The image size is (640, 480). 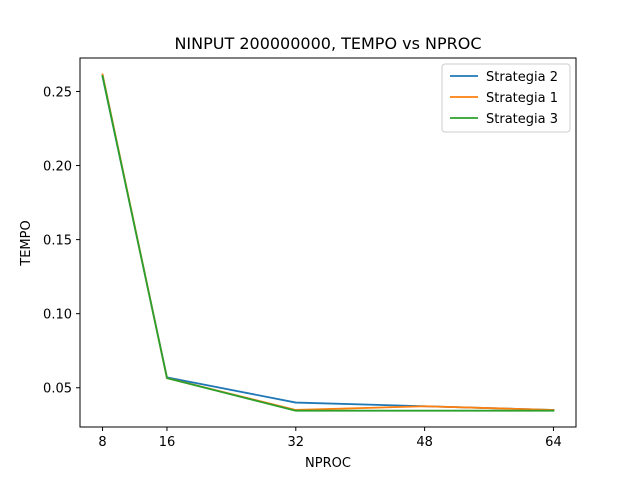 What do you see at coordinates (553, 442) in the screenshot?
I see `x-tick-label: 64` at bounding box center [553, 442].